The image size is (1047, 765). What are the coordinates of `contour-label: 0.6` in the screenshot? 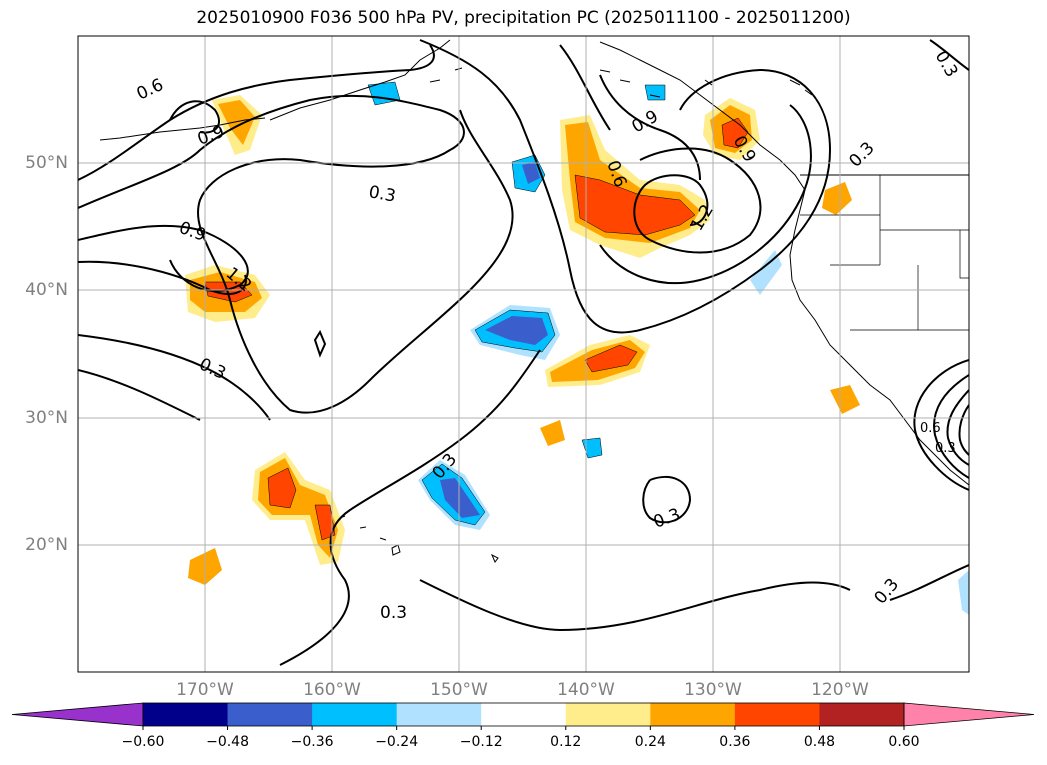 It's located at (930, 428).